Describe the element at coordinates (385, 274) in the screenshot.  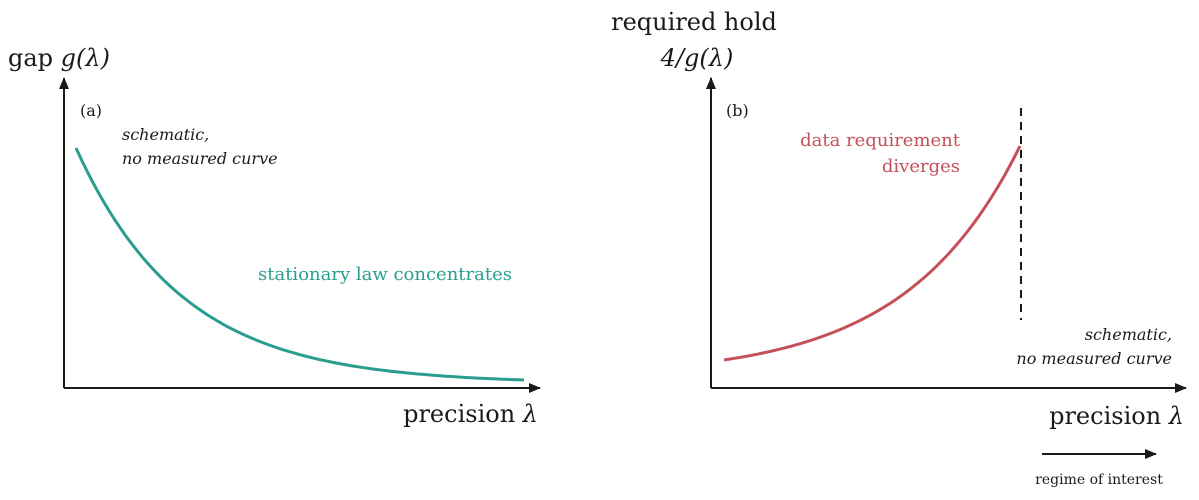
I see `panel-a-curve-label: stationary law concentrates` at that location.